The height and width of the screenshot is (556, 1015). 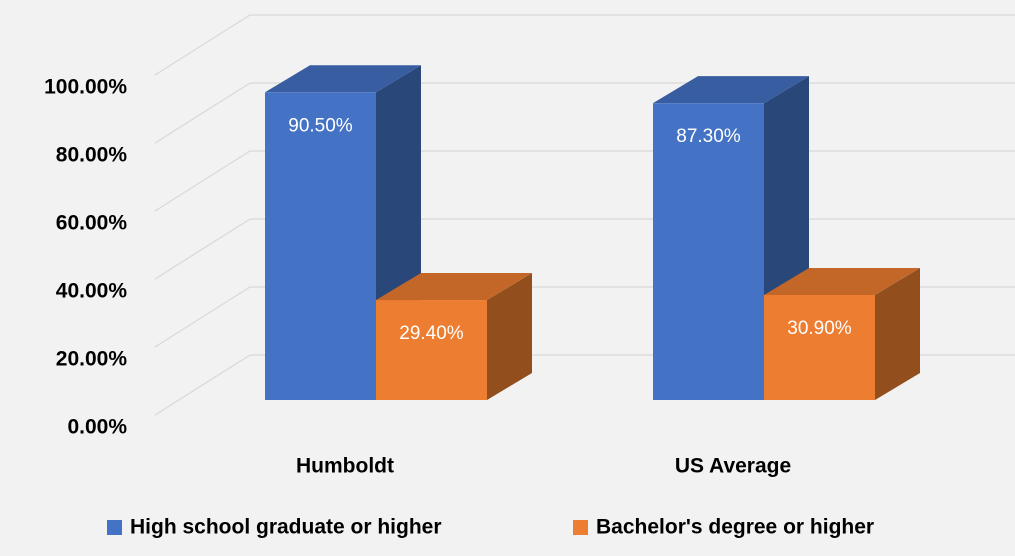 I want to click on value-label: 90.50%, so click(x=320, y=125).